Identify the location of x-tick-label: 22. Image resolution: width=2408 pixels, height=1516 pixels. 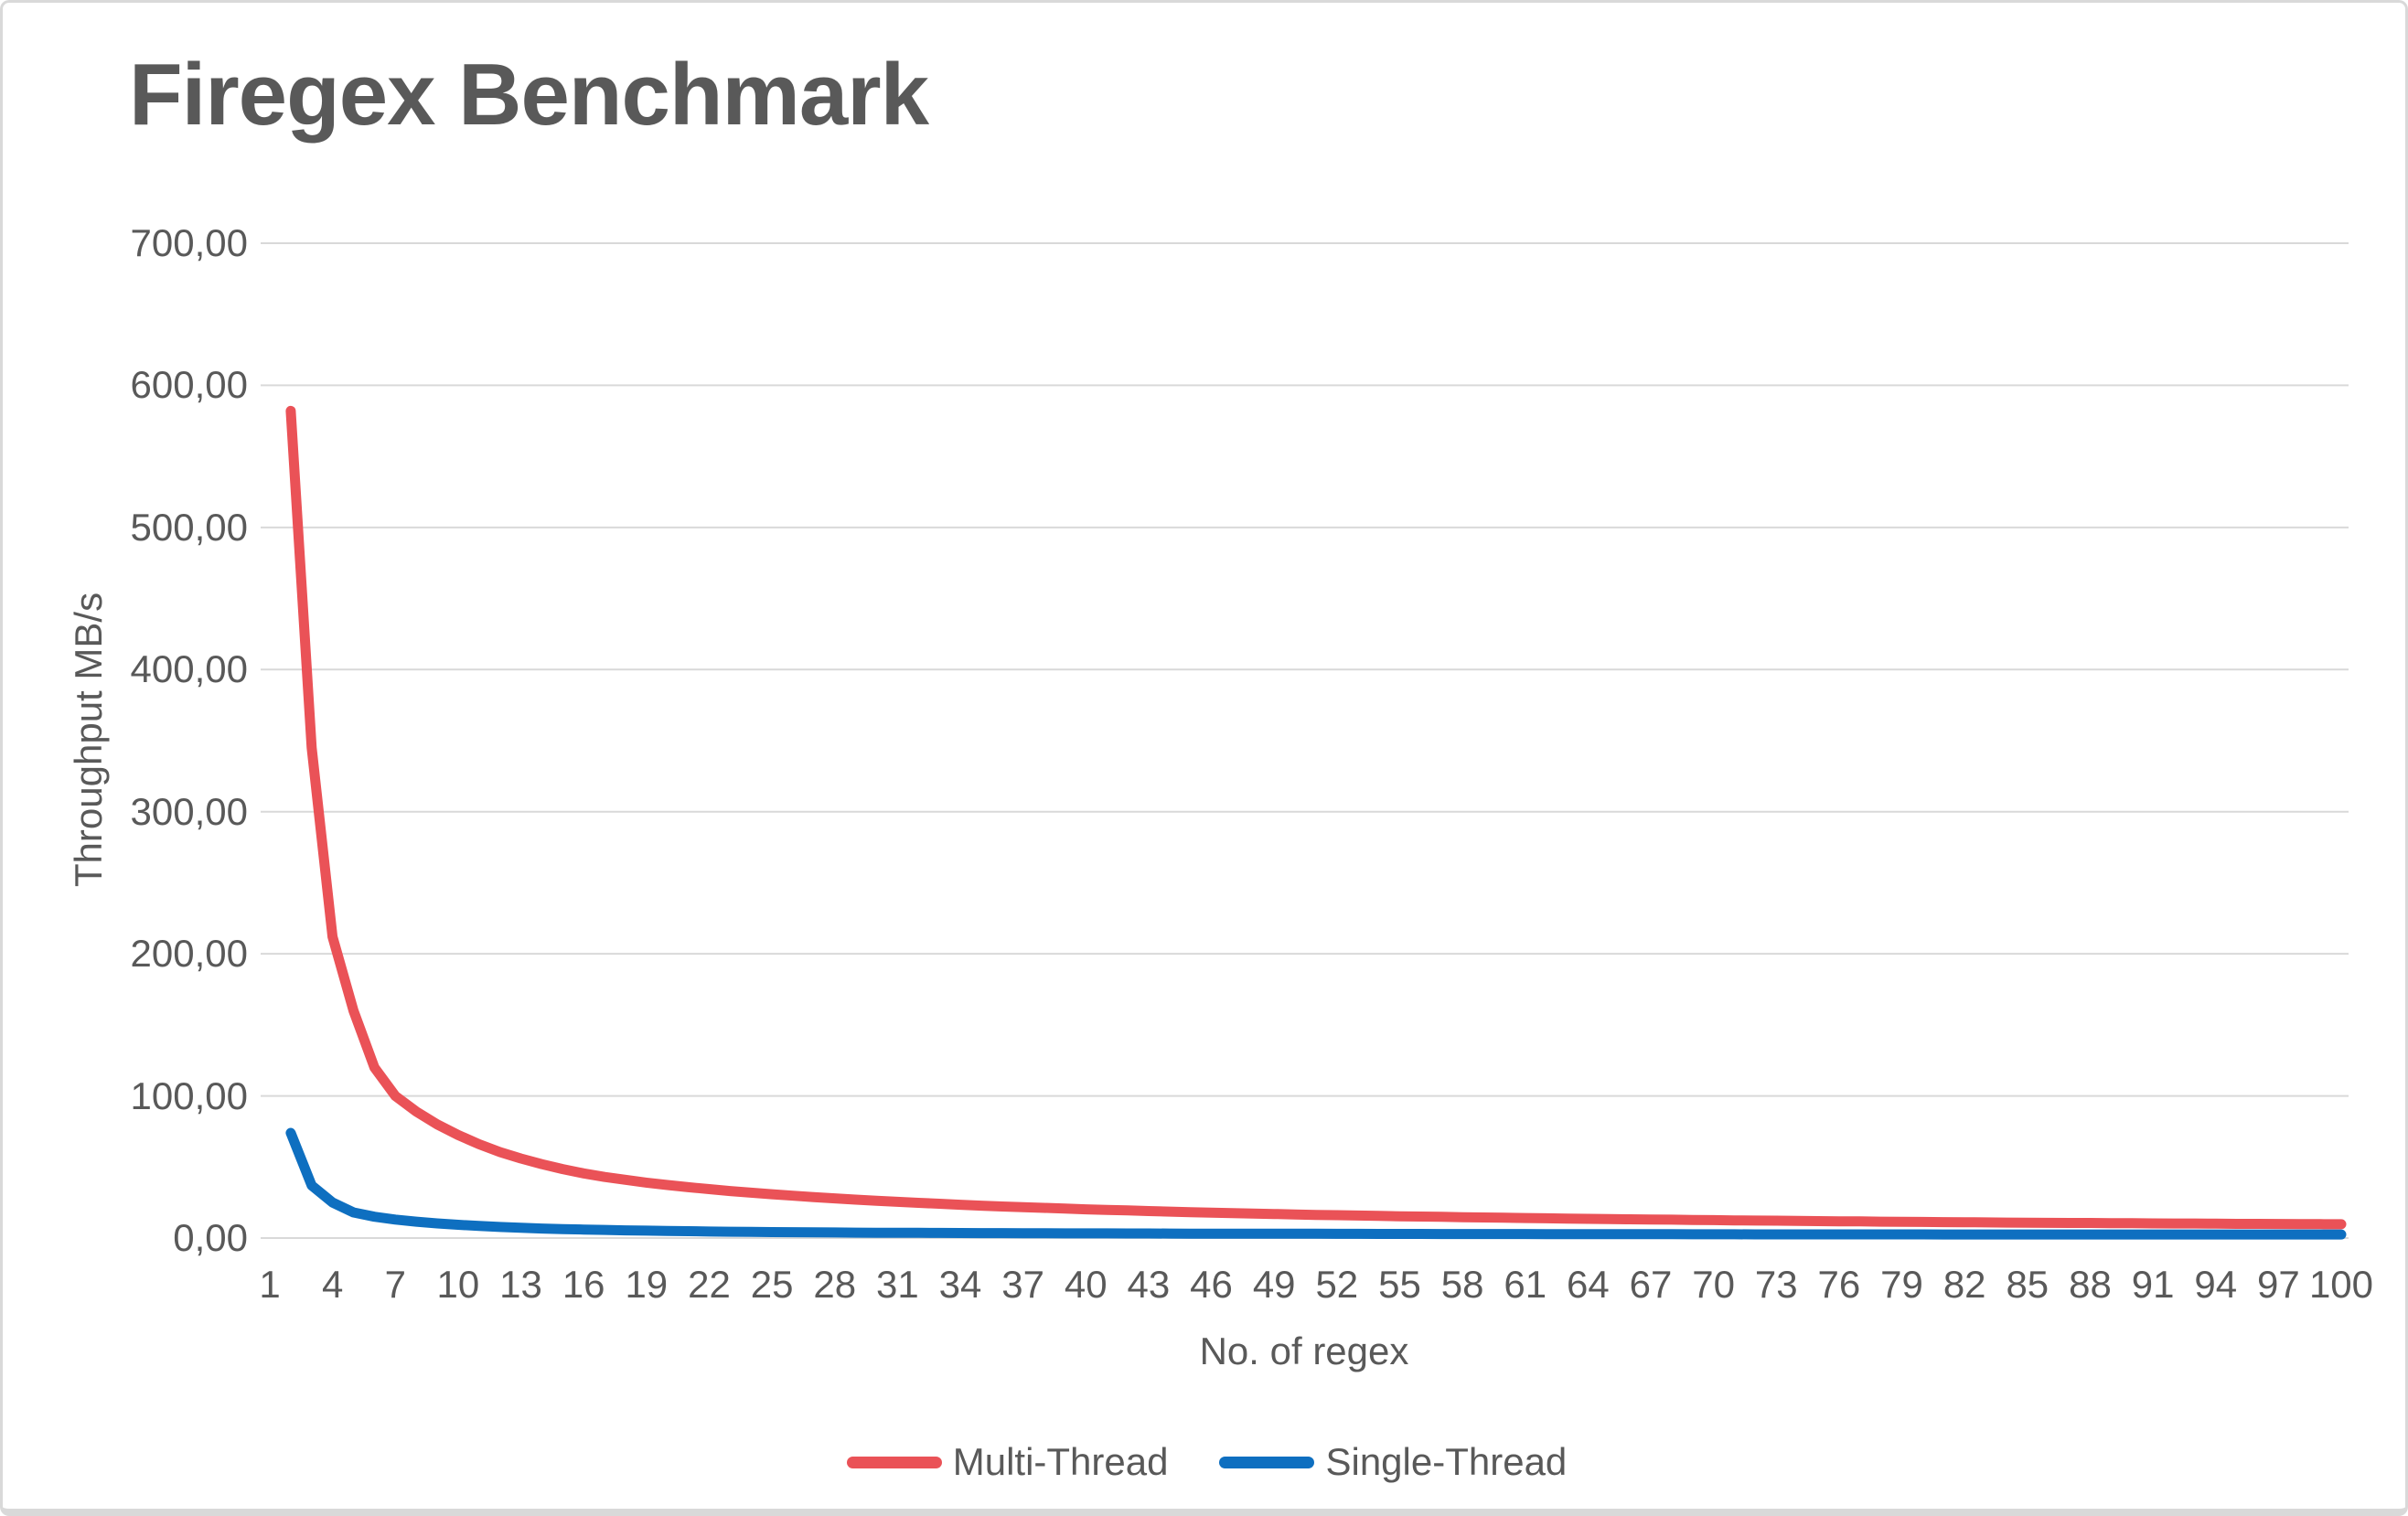
(709, 1284).